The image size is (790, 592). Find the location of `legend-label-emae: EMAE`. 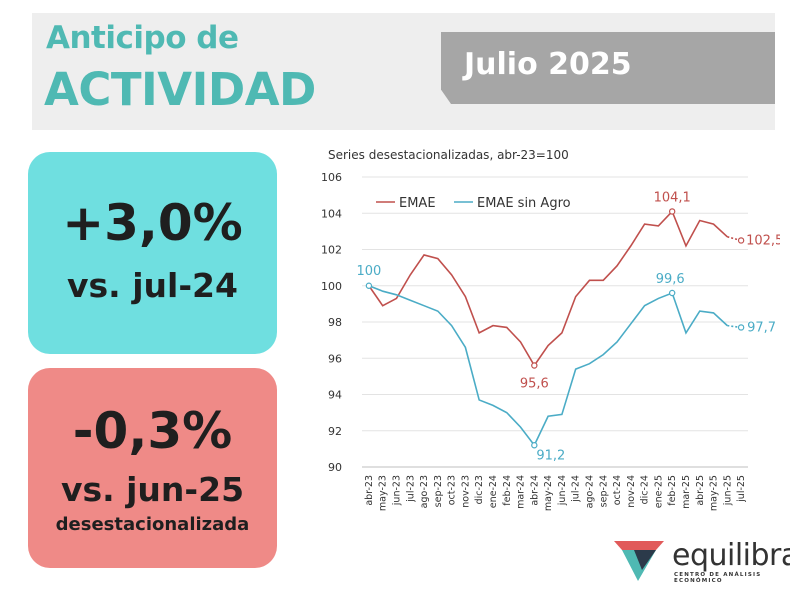

legend-label-emae: EMAE is located at coordinates (417, 203).